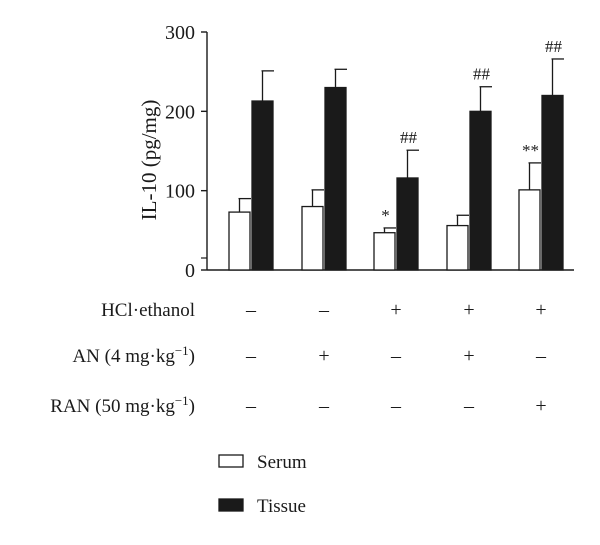  Describe the element at coordinates (149, 160) in the screenshot. I see `y-axis-label: IL-10 (pg/mg)` at that location.